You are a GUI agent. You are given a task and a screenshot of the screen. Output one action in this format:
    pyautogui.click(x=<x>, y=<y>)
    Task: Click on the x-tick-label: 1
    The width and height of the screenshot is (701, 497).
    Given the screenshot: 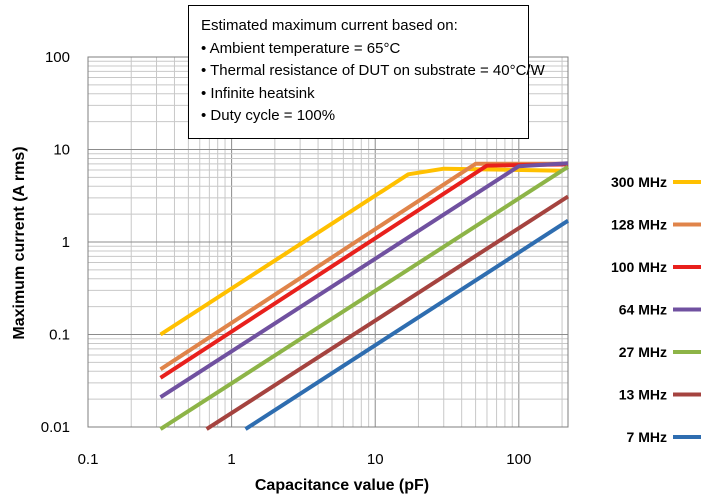 What is the action you would take?
    pyautogui.click(x=231, y=459)
    